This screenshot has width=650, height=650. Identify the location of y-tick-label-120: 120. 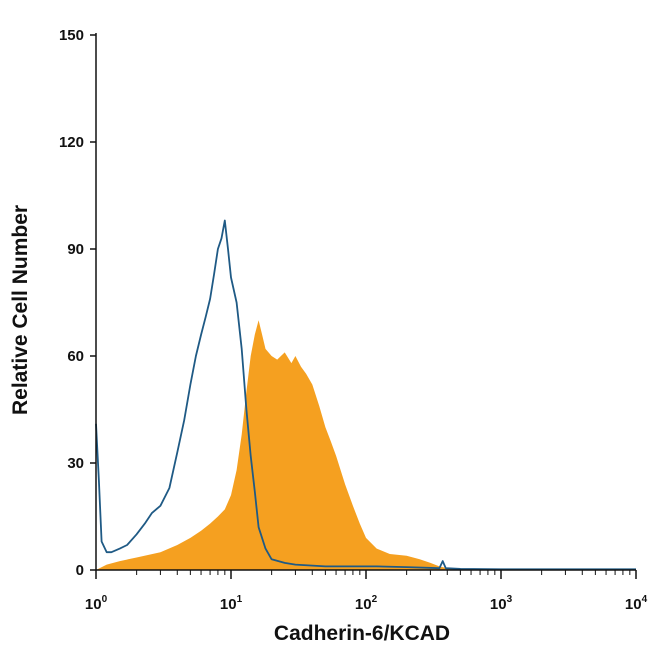
(71, 142).